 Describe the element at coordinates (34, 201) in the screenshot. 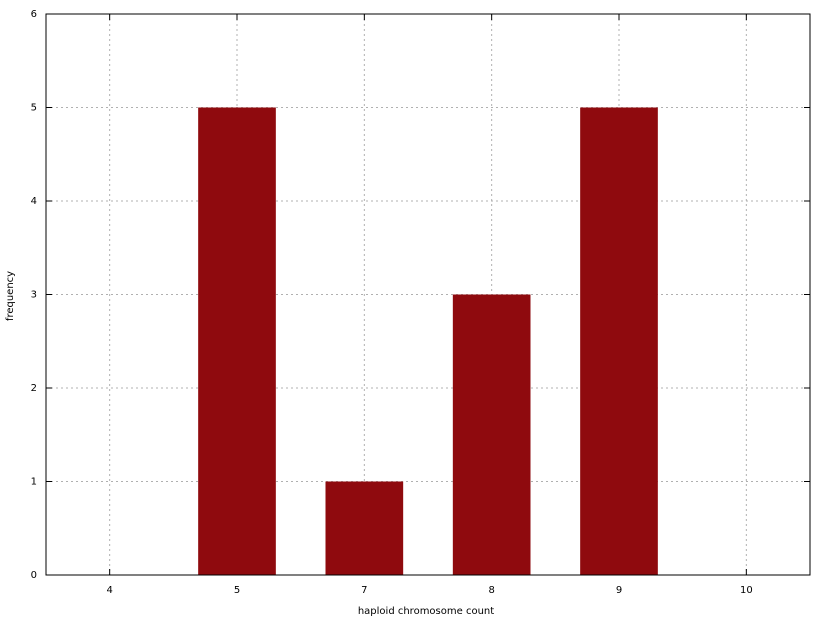

I see `y-tick-label: 4` at that location.